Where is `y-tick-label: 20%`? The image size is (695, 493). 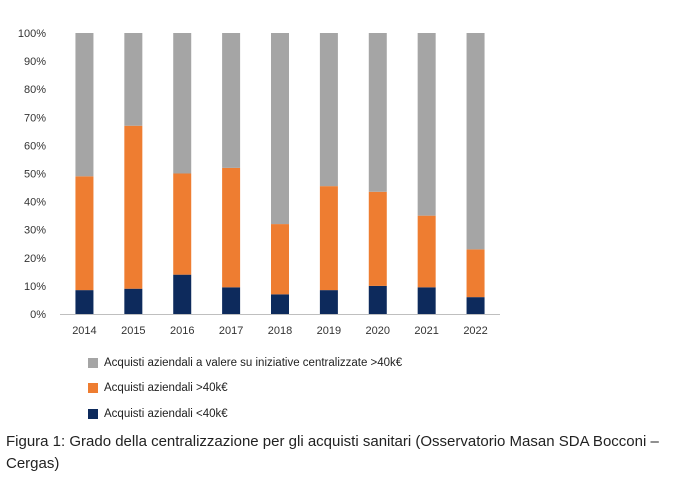 y-tick-label: 20% is located at coordinates (35, 259).